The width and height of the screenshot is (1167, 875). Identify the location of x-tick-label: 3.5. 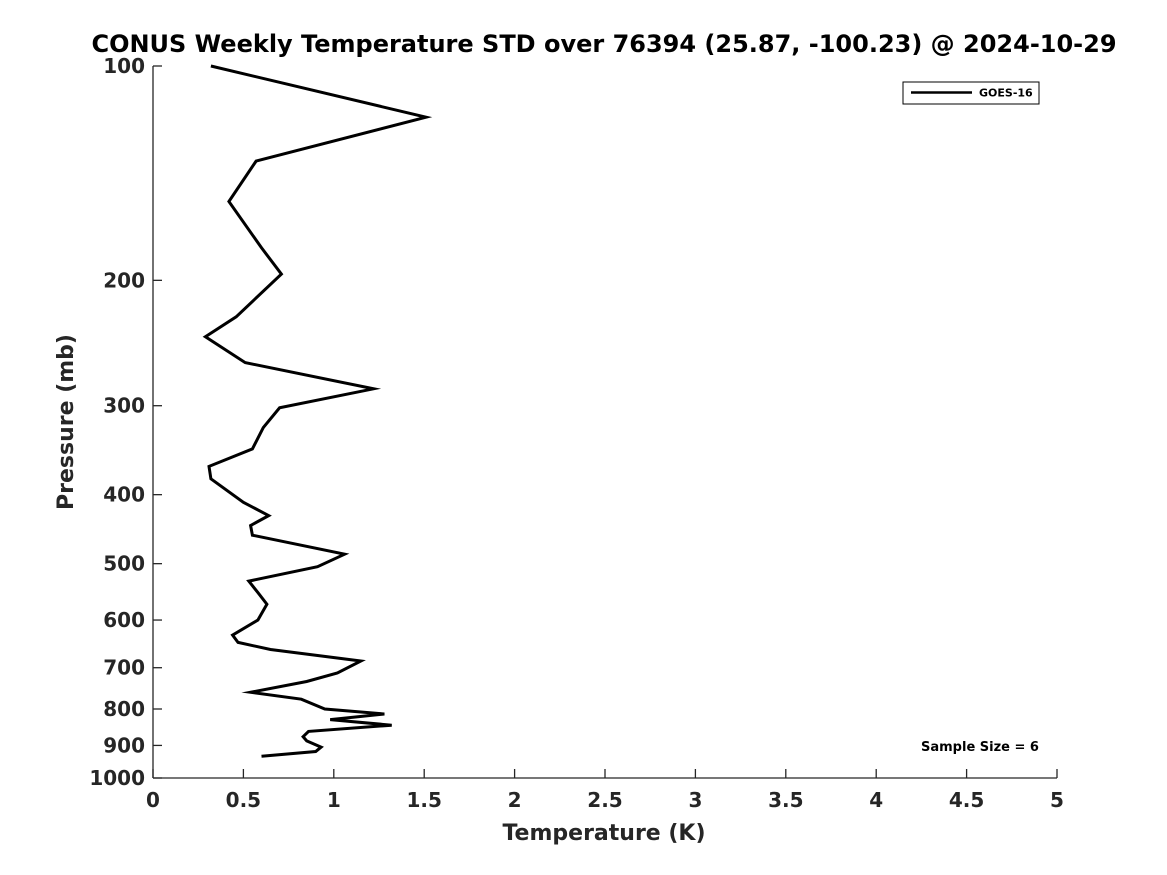
(785, 800).